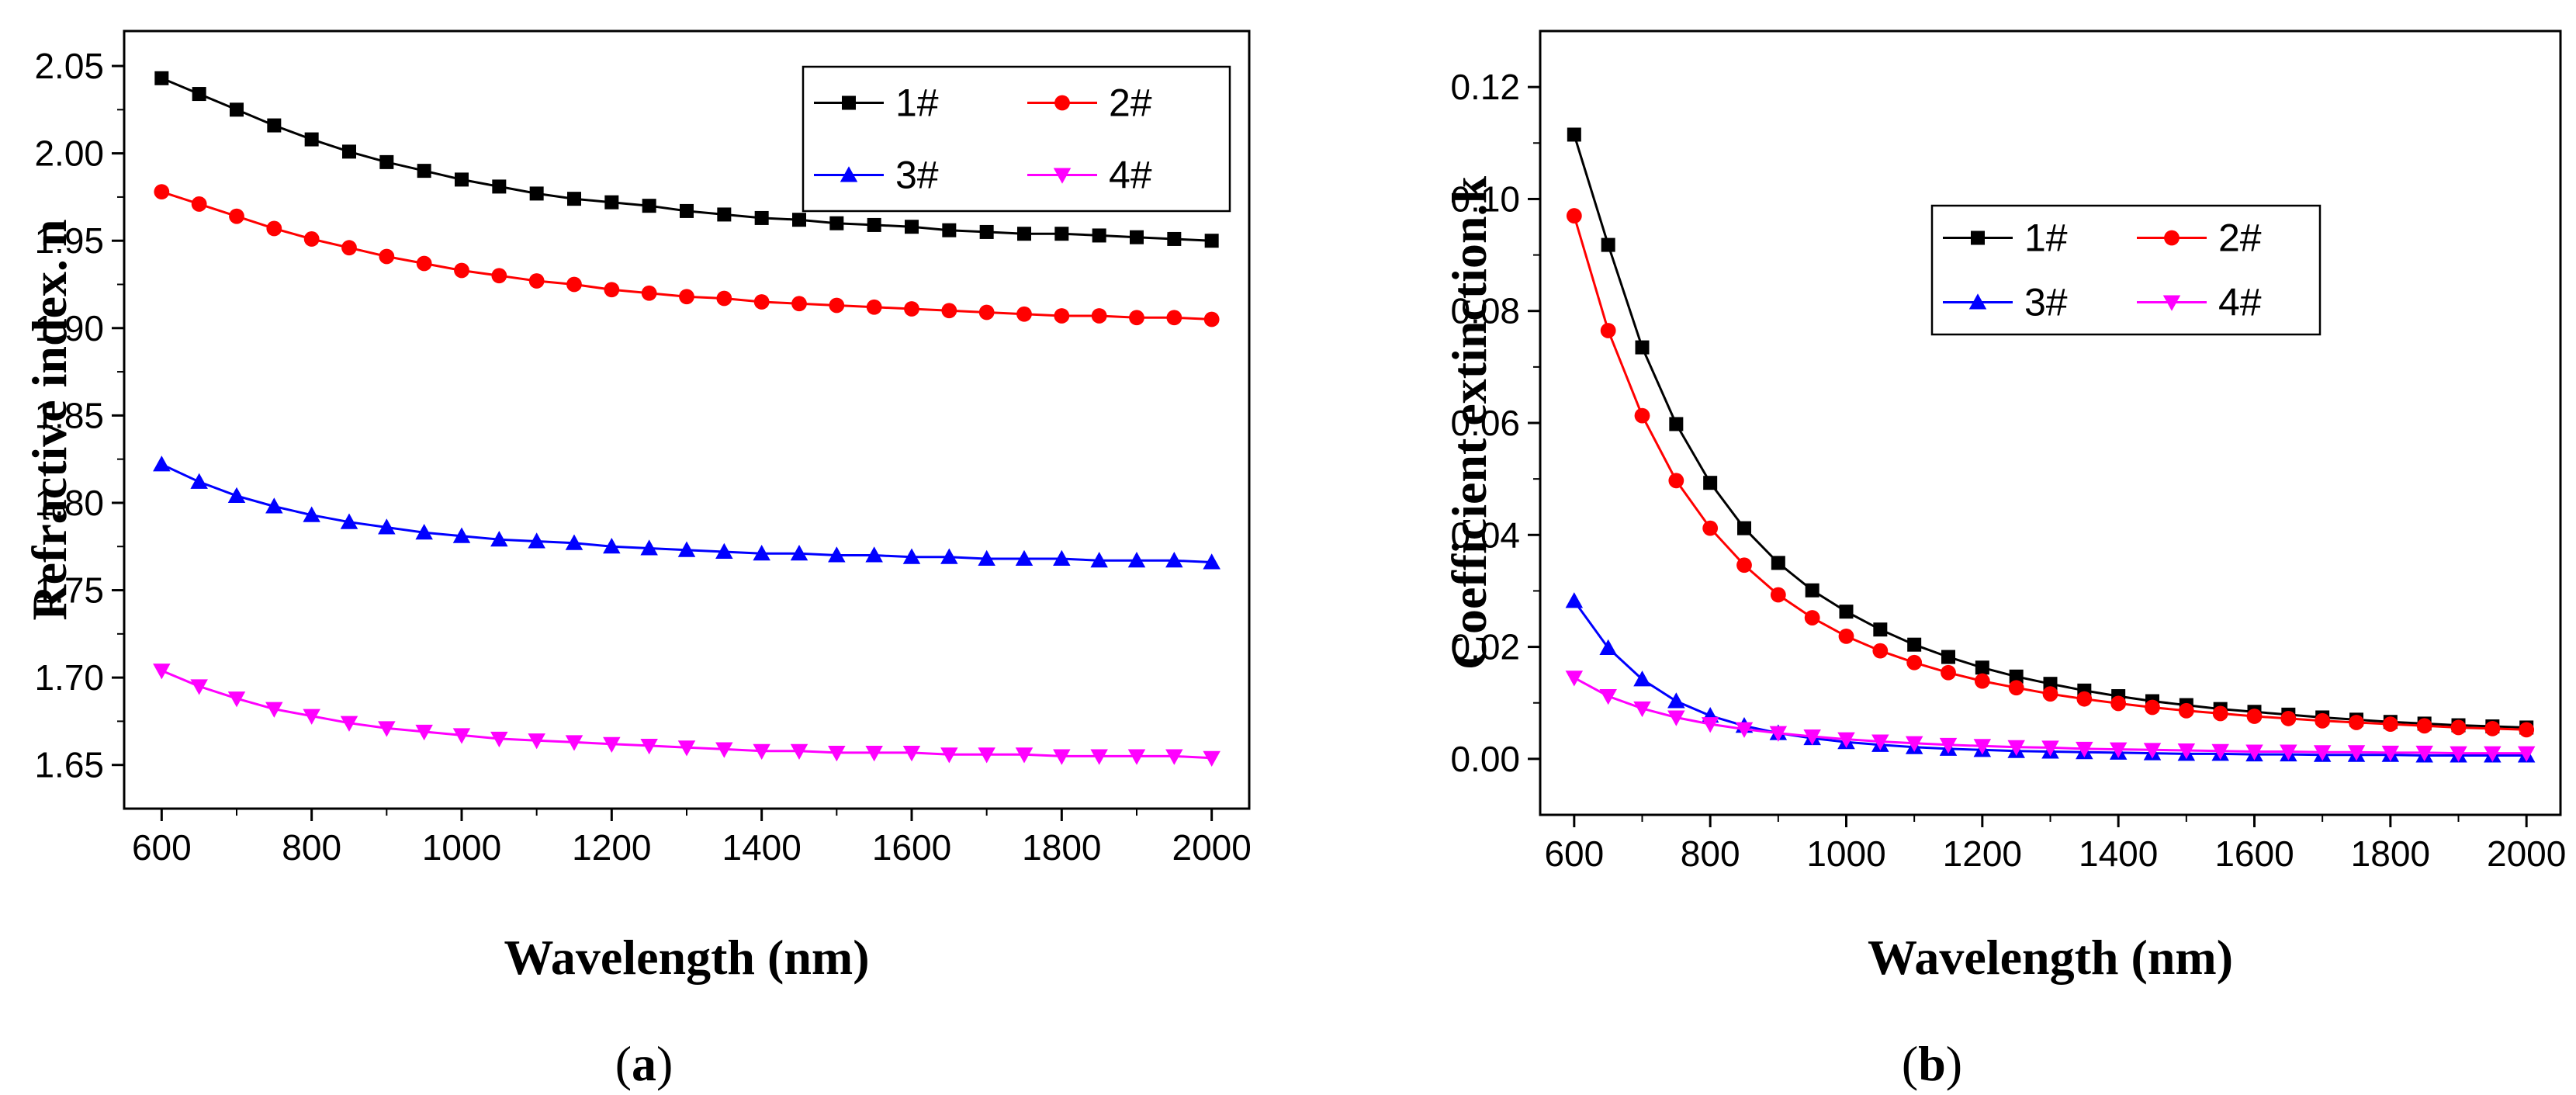 This screenshot has width=2576, height=1095. Describe the element at coordinates (462, 847) in the screenshot. I see `x-tick-label: 1000` at that location.